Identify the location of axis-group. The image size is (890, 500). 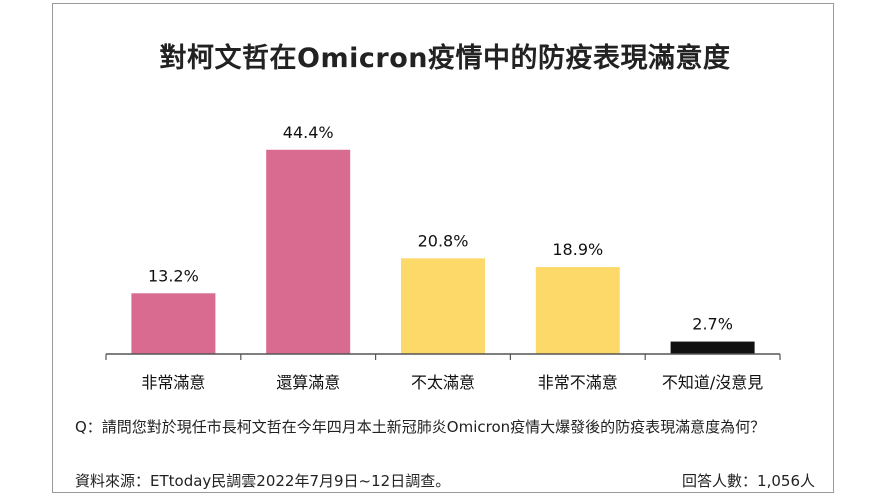
(443, 356).